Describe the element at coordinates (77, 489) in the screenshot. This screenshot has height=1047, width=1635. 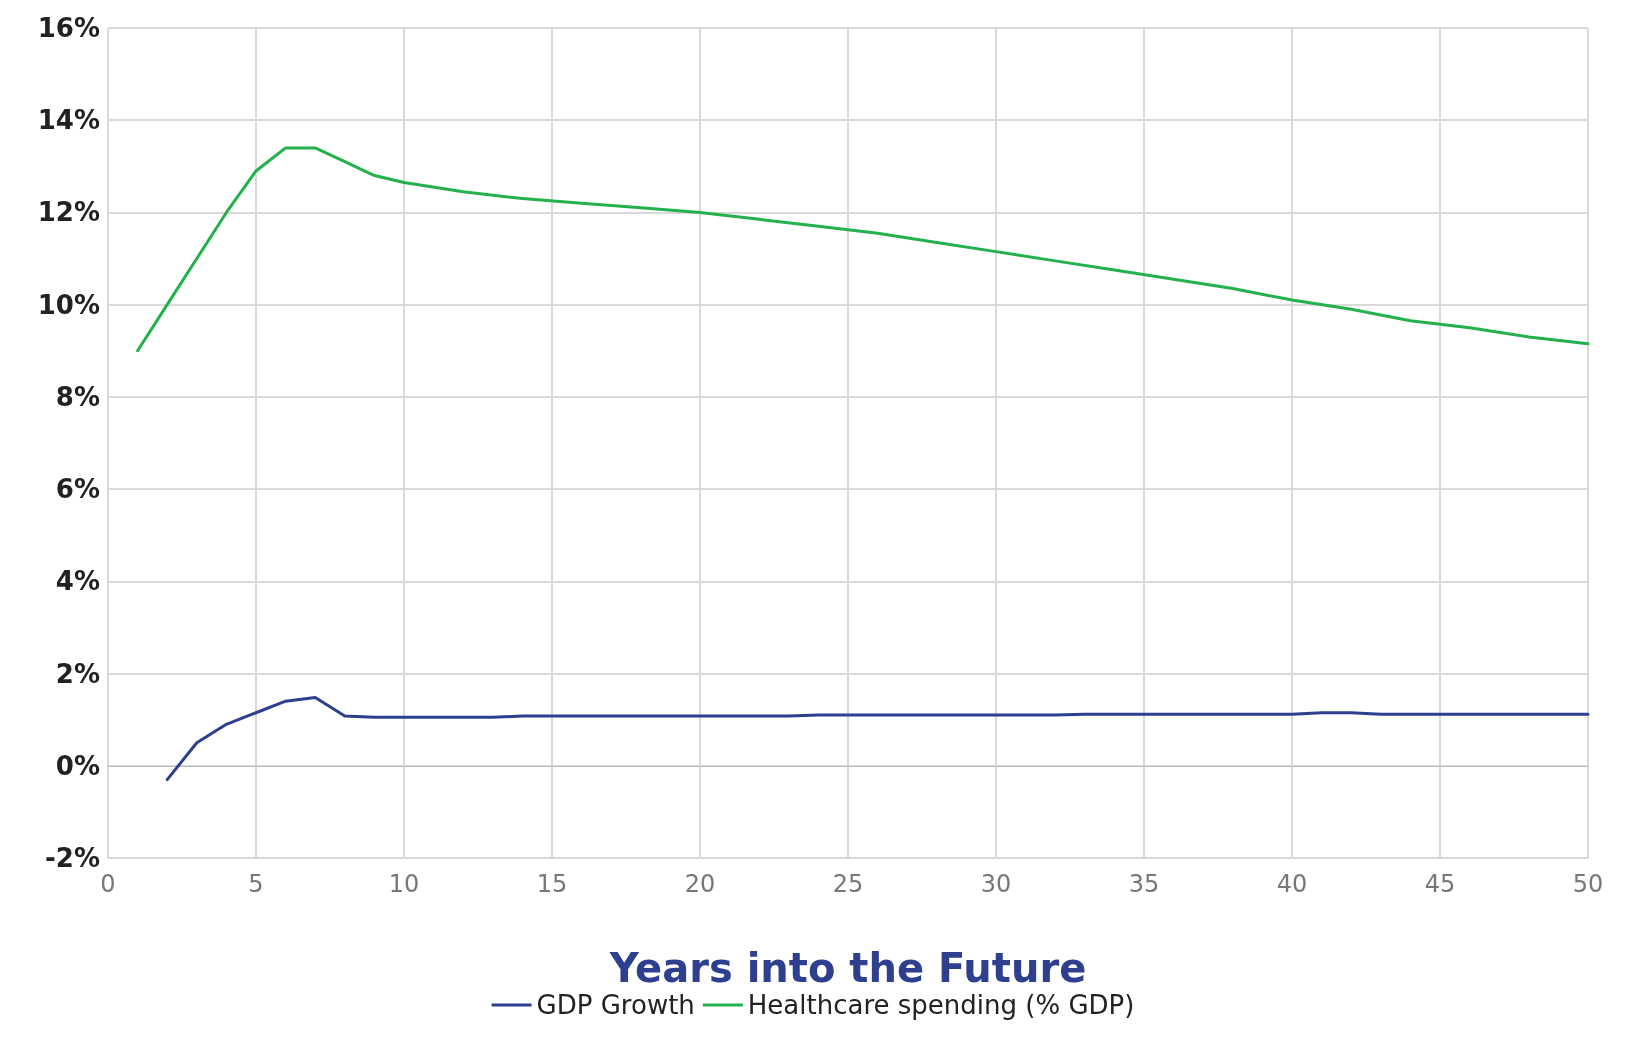
I see `y-tick-label: 6%` at that location.